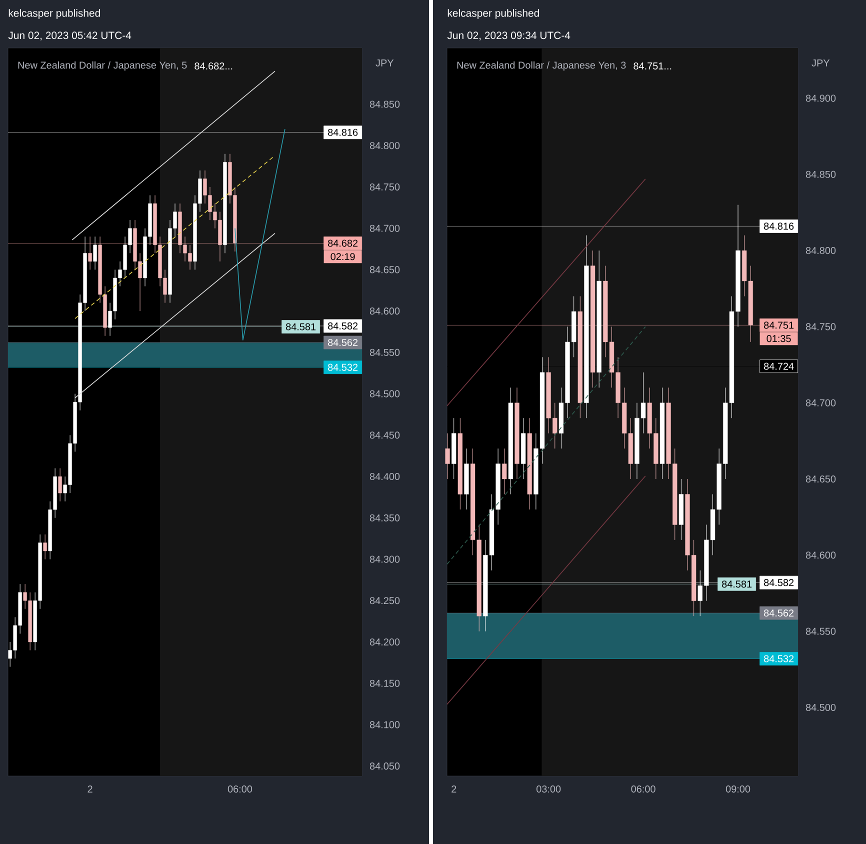 Image resolution: width=866 pixels, height=844 pixels. What do you see at coordinates (541, 66) in the screenshot?
I see `annotation: New Zealand Dollar / Japanese Yen, 3` at bounding box center [541, 66].